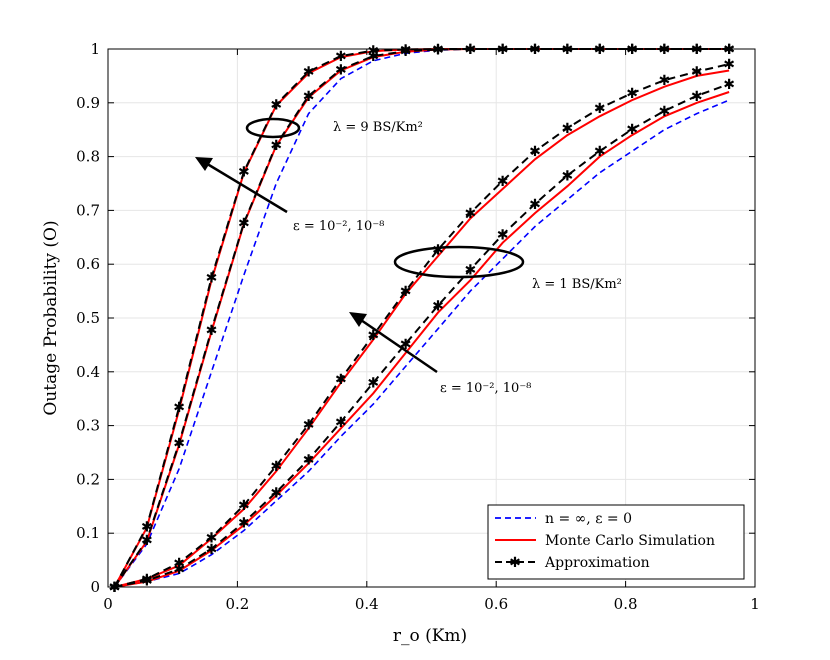 The width and height of the screenshot is (830, 660). I want to click on y-tick-label: 0.7, so click(88, 210).